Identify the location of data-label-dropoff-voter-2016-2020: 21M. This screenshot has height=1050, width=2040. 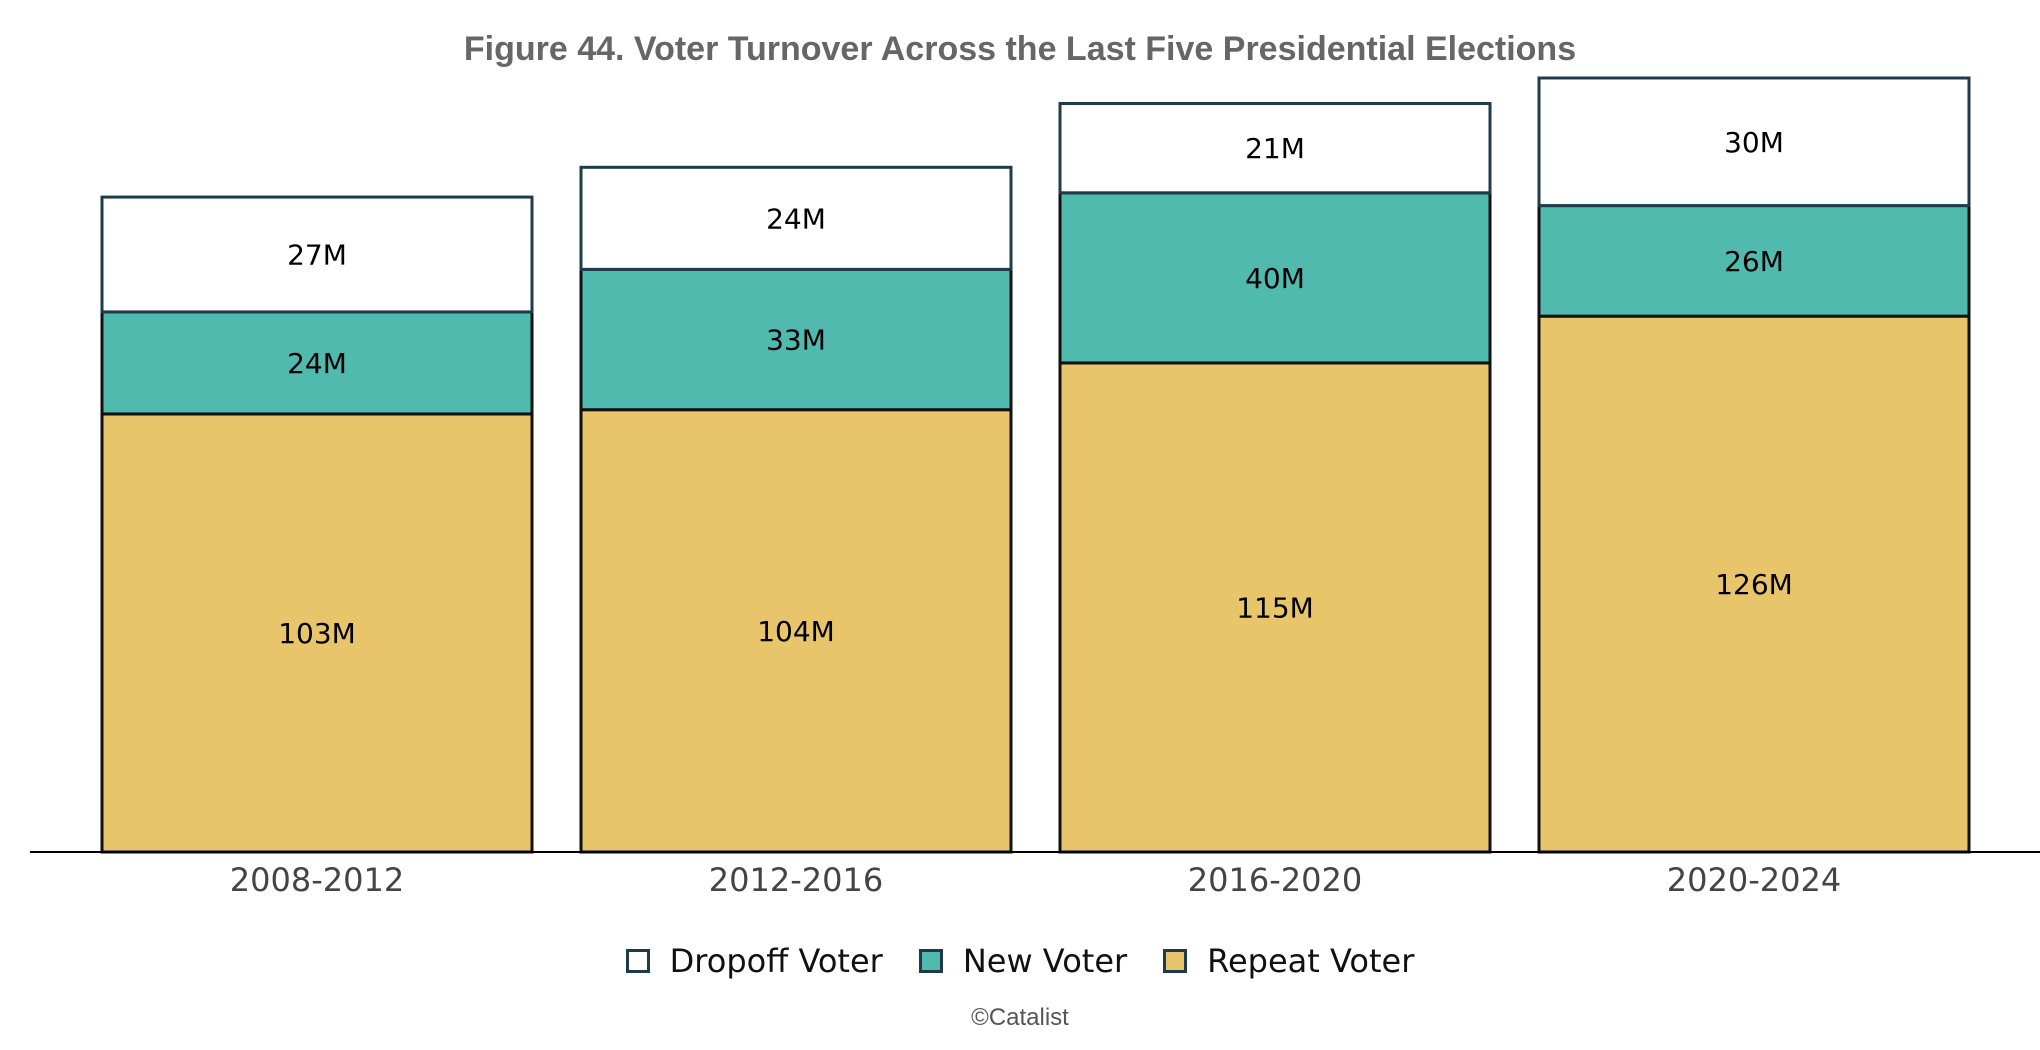
(1275, 148).